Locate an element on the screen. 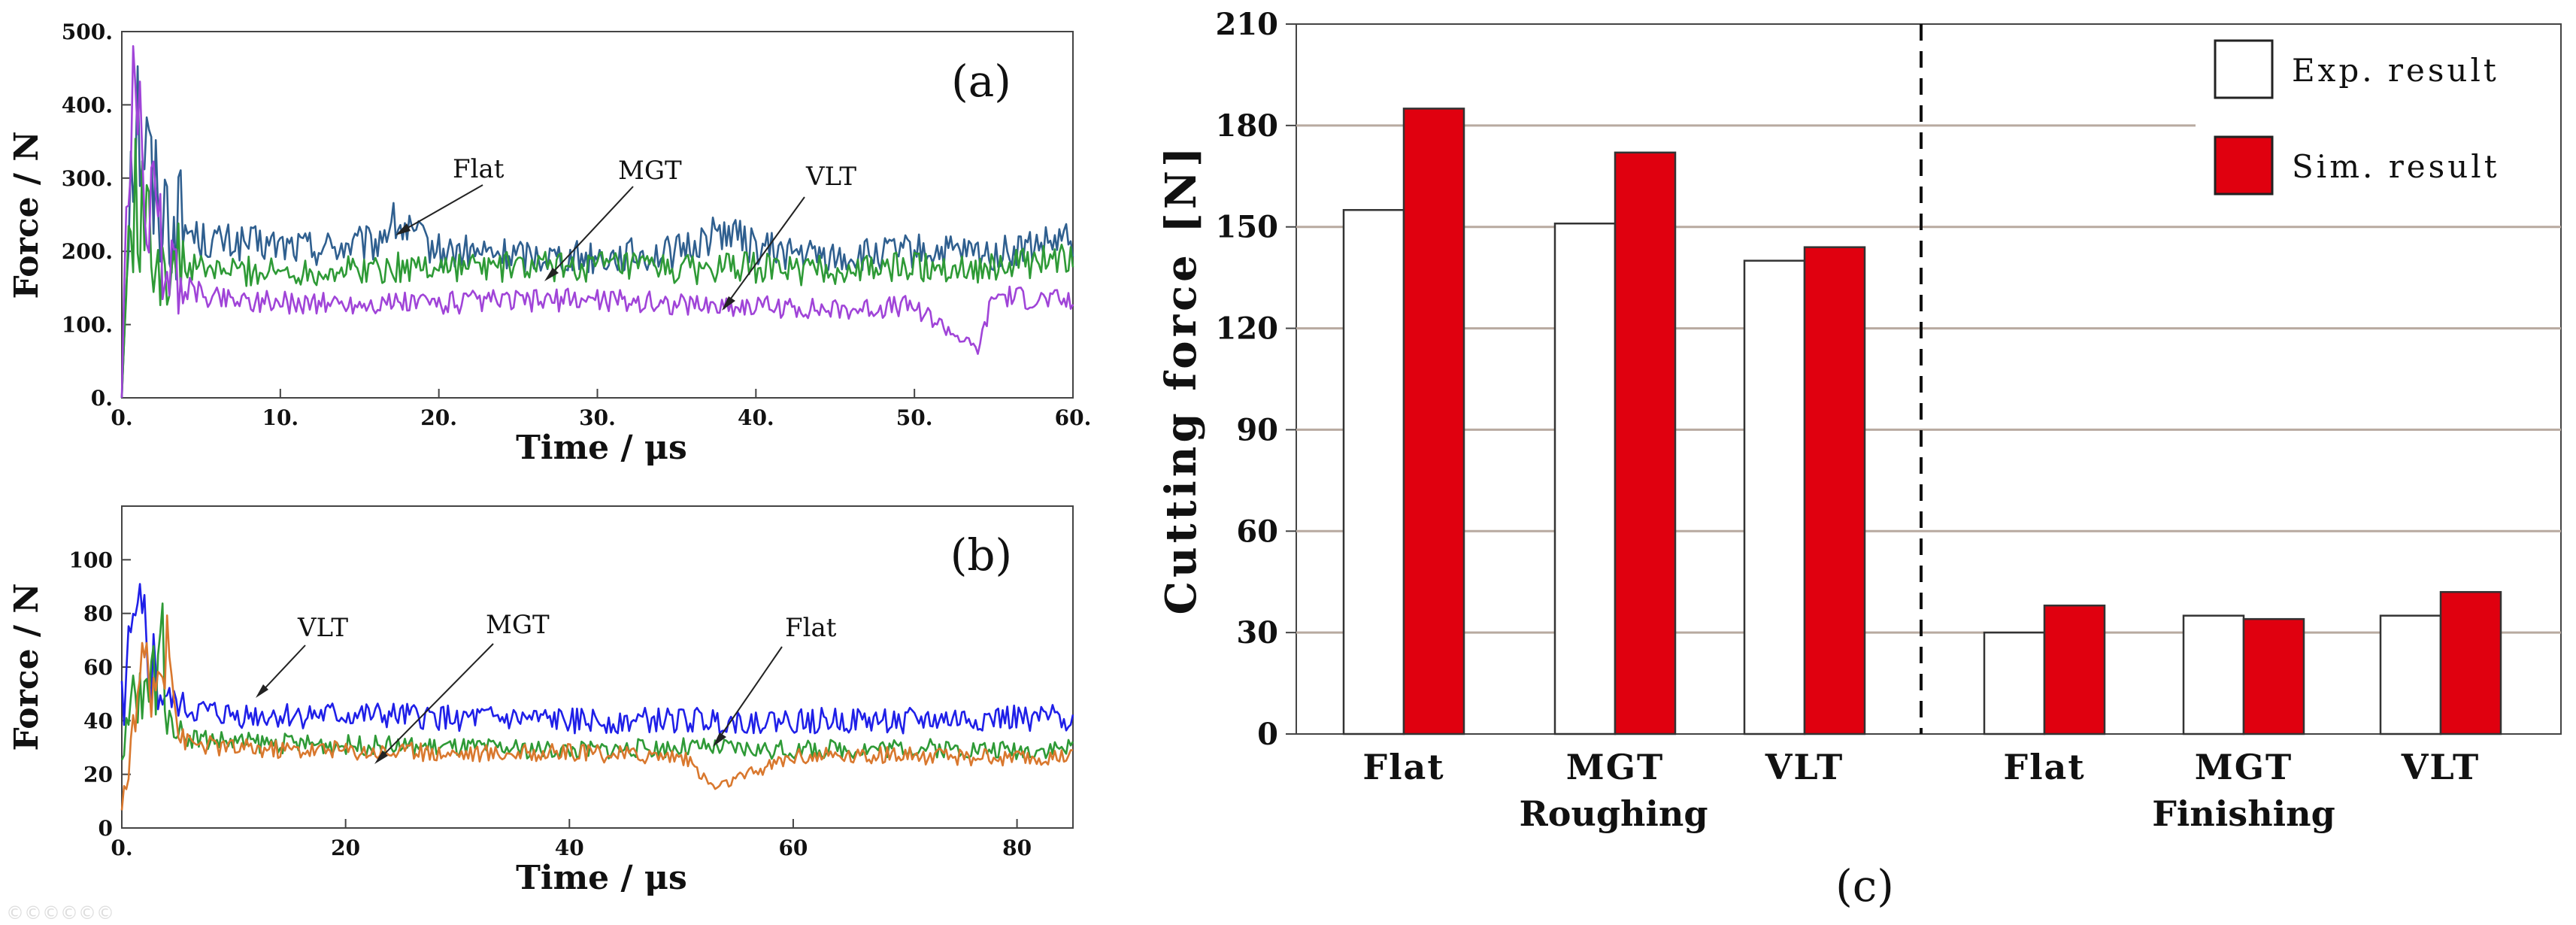  arrowhead-flat-a is located at coordinates (403, 229).